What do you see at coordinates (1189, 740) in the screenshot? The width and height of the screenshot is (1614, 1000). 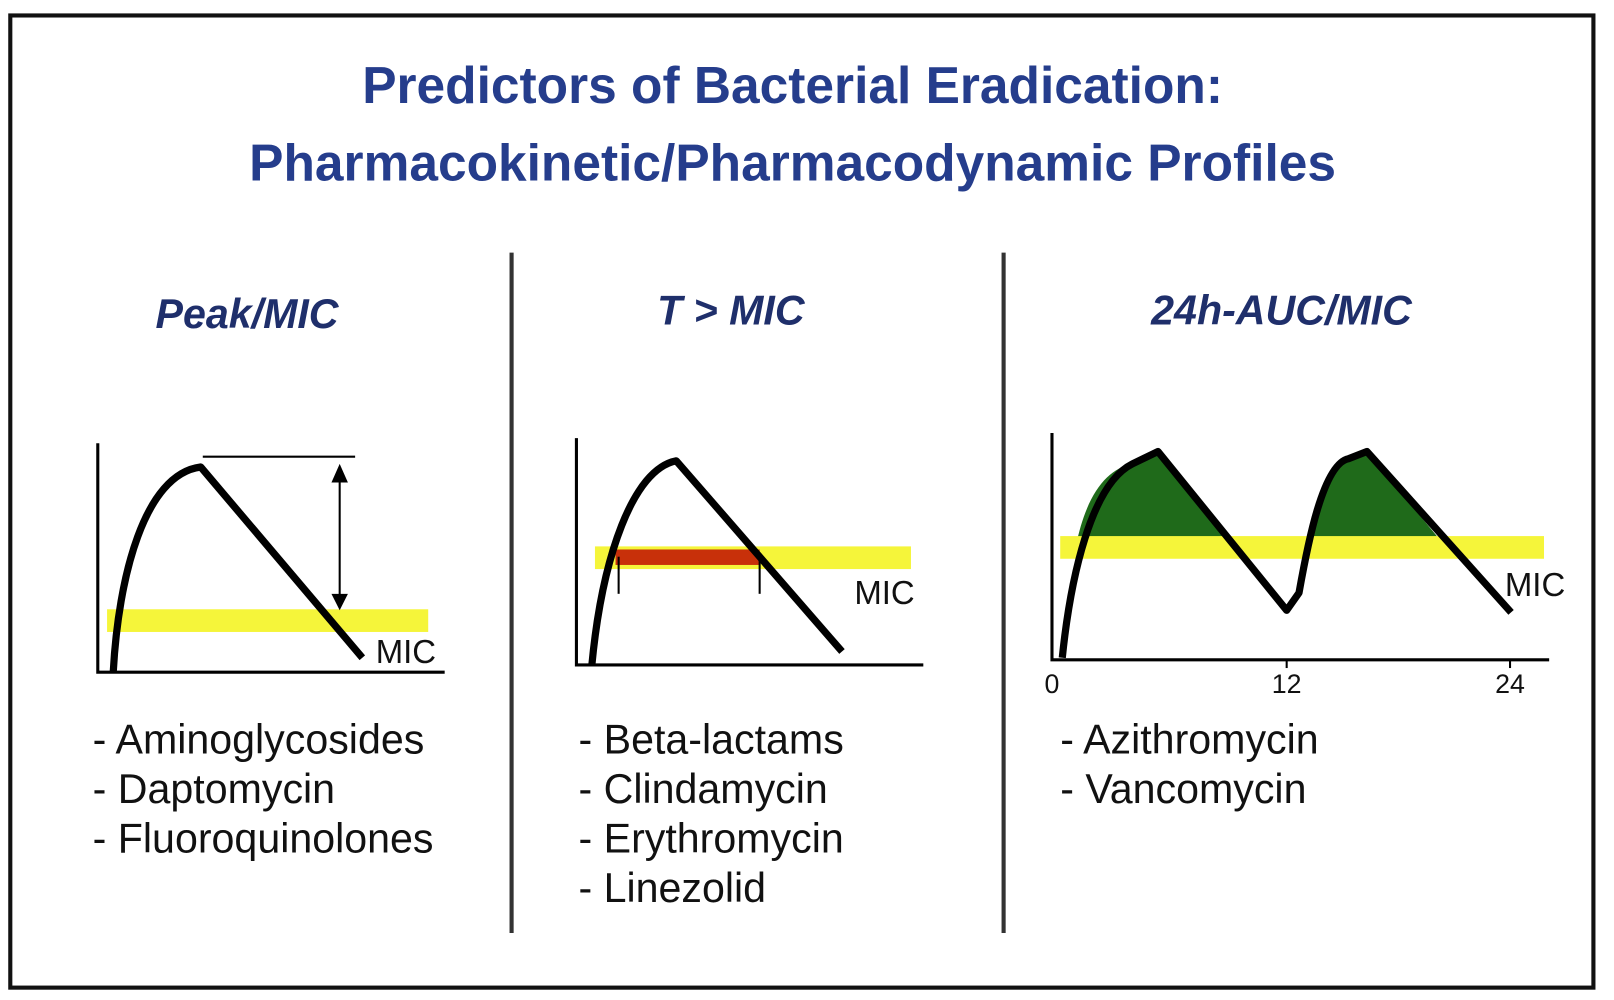 I see `drug-item: - Azithromycin` at bounding box center [1189, 740].